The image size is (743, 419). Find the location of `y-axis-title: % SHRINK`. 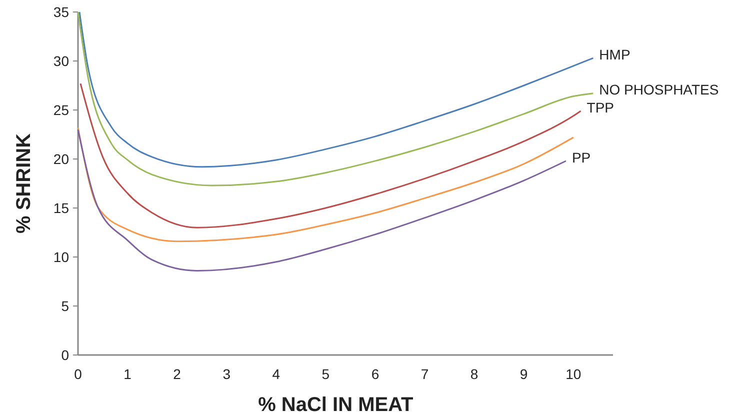

y-axis-title: % SHRINK is located at coordinates (24, 183).